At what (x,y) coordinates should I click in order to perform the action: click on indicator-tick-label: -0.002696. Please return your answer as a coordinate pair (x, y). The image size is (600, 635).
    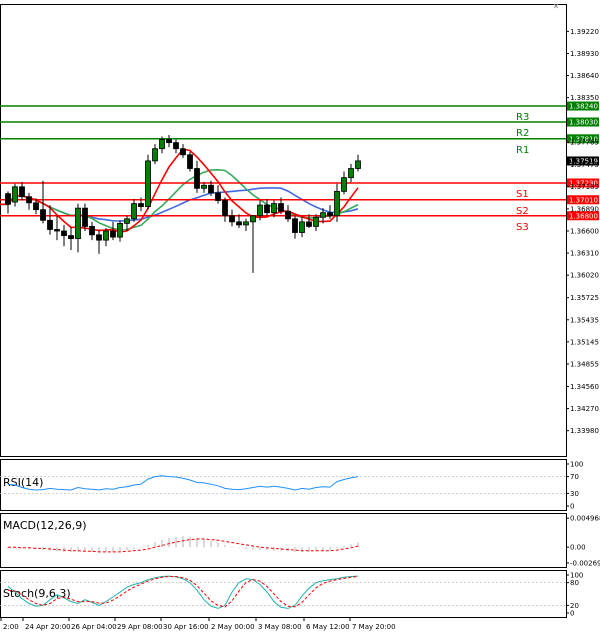
    Looking at the image, I should click on (585, 563).